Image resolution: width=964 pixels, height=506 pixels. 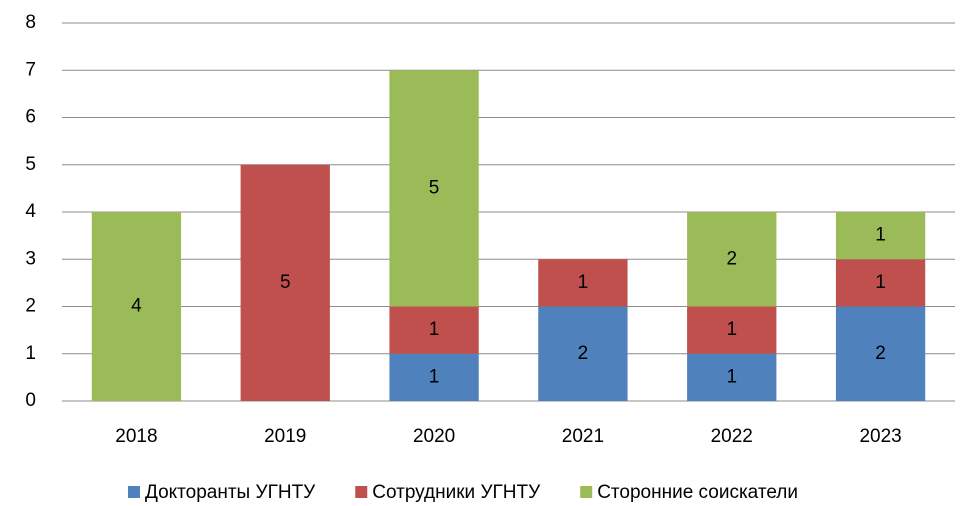 I want to click on legend-label: Докторанты УГНТУ, so click(x=230, y=492).